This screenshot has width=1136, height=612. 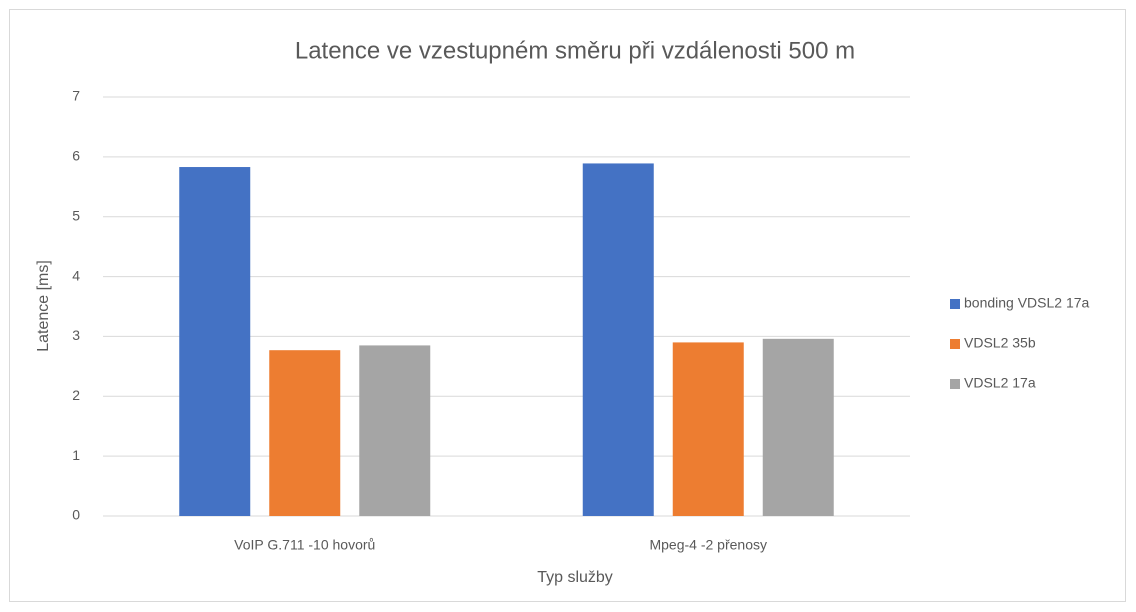 What do you see at coordinates (76, 215) in the screenshot?
I see `y-tick-label: 5` at bounding box center [76, 215].